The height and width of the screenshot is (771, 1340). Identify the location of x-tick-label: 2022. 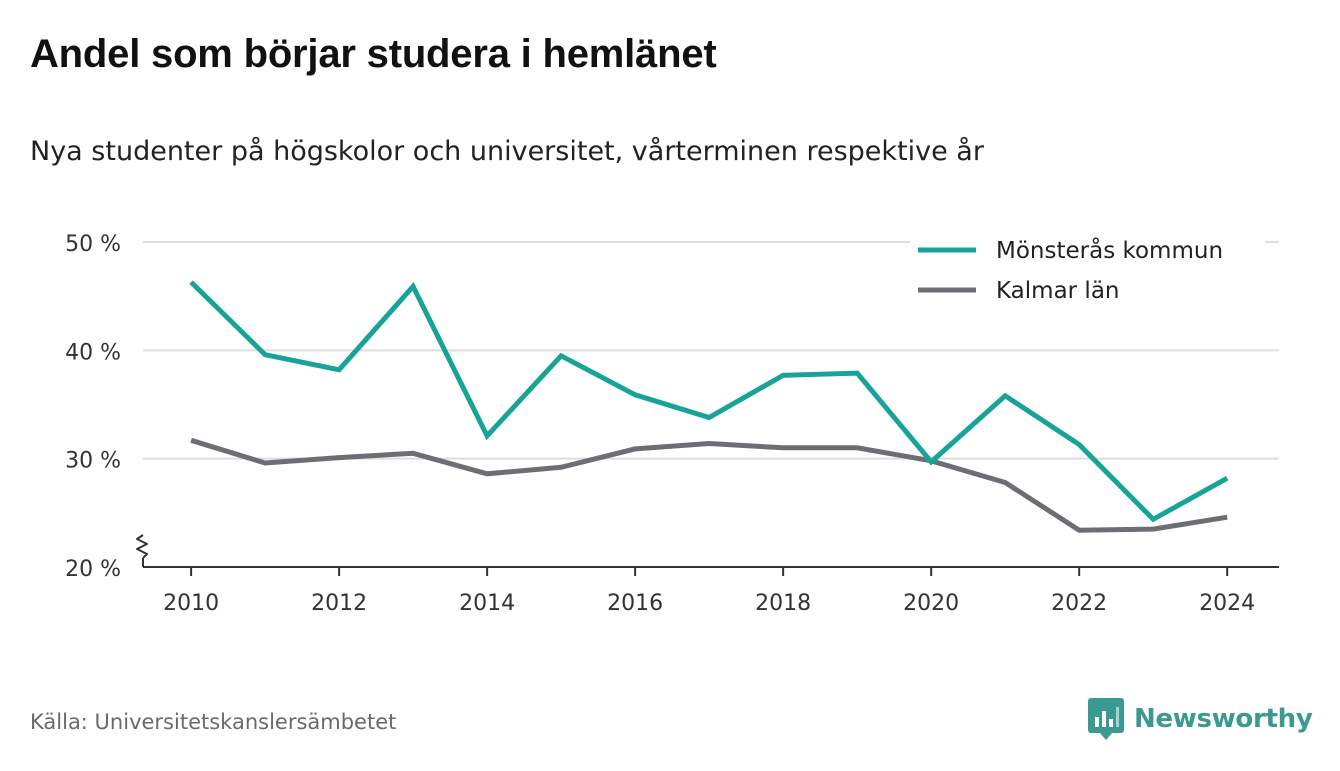
(1079, 603).